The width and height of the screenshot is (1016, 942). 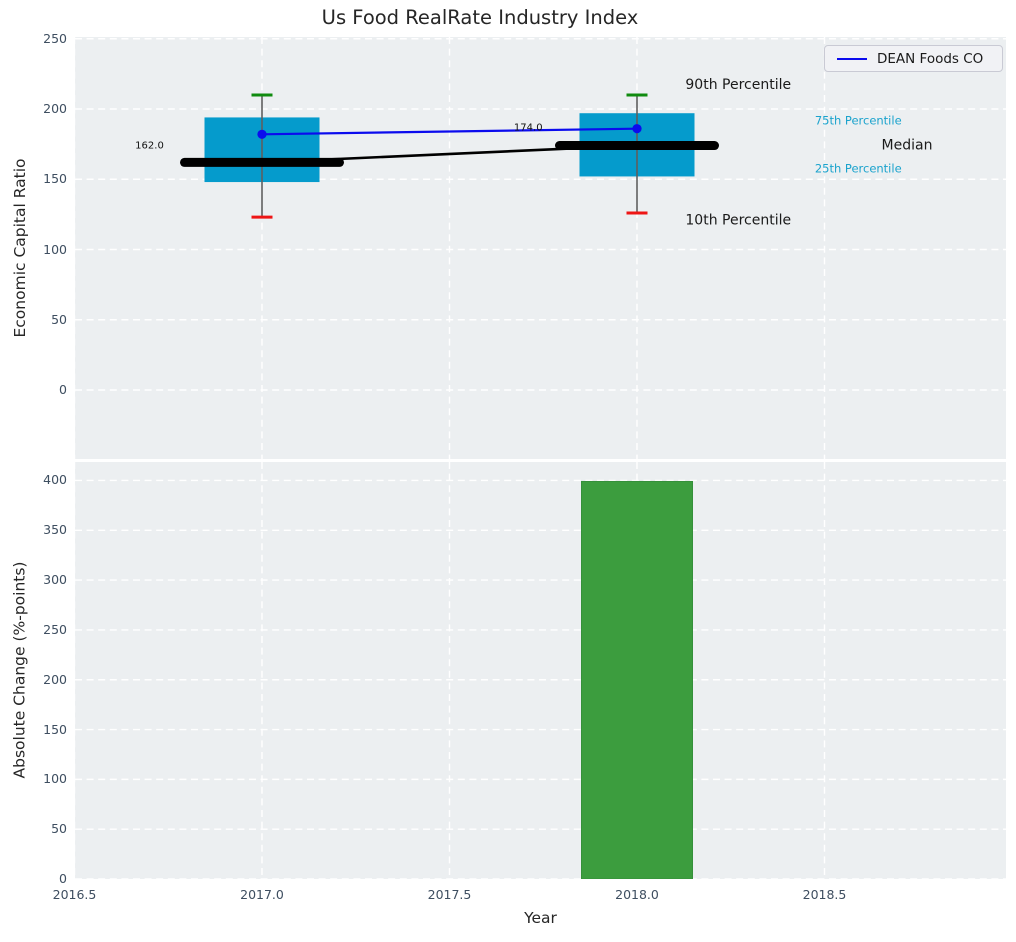 I want to click on value-annotation: 162.0, so click(x=149, y=145).